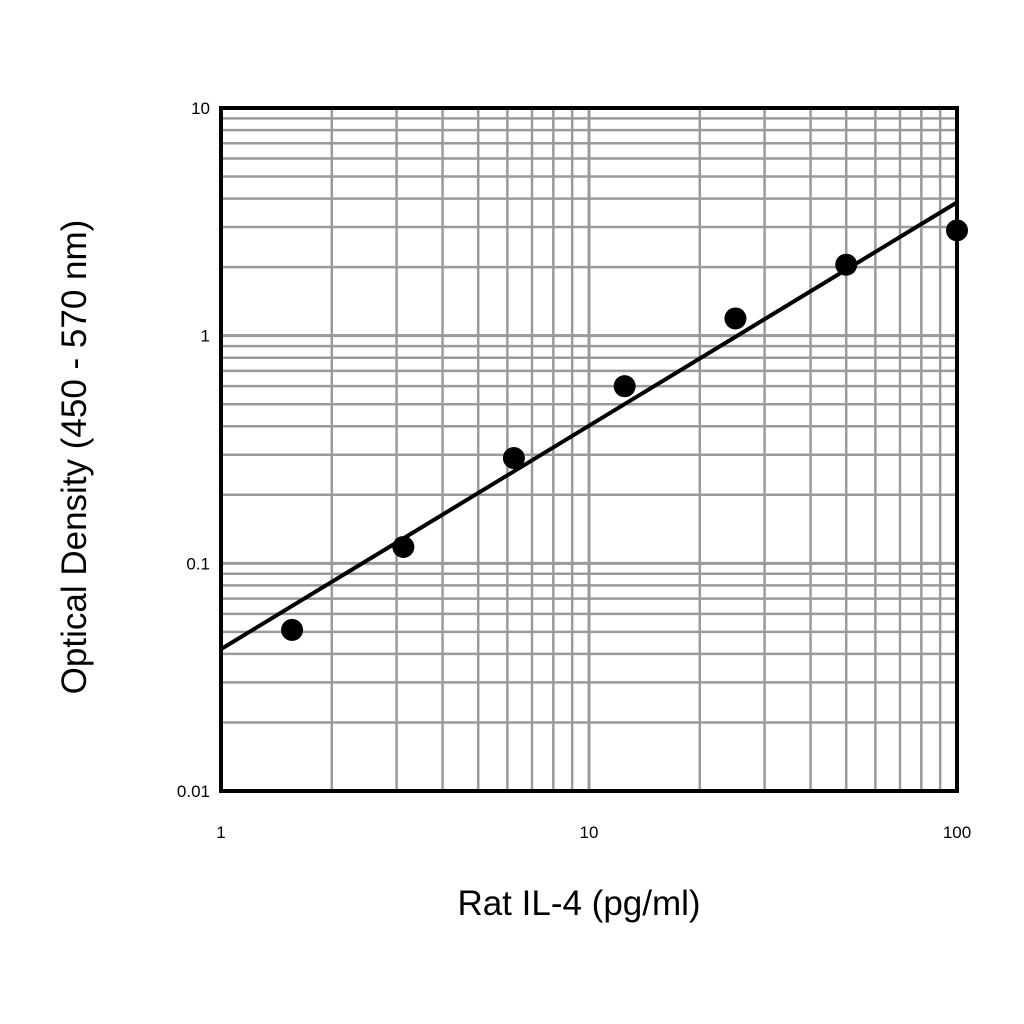 This screenshot has height=1024, width=1024. I want to click on x-tick-label: 1, so click(220, 832).